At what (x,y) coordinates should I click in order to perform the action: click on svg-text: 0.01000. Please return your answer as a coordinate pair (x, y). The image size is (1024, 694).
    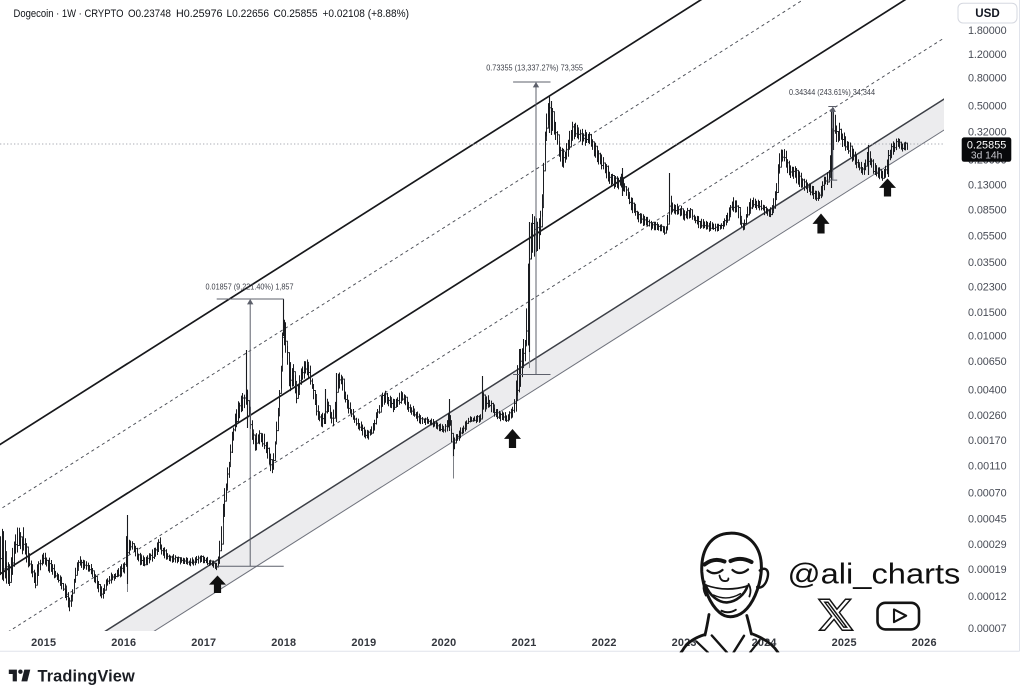
    Looking at the image, I should click on (987, 337).